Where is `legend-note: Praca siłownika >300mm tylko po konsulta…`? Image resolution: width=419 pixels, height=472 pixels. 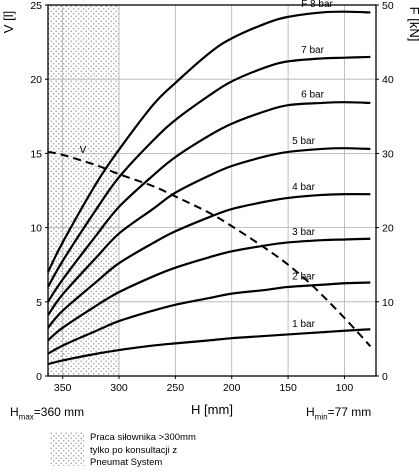
legend-note: Praca siłownika >300mm tylko po konsulta… is located at coordinates (143, 450).